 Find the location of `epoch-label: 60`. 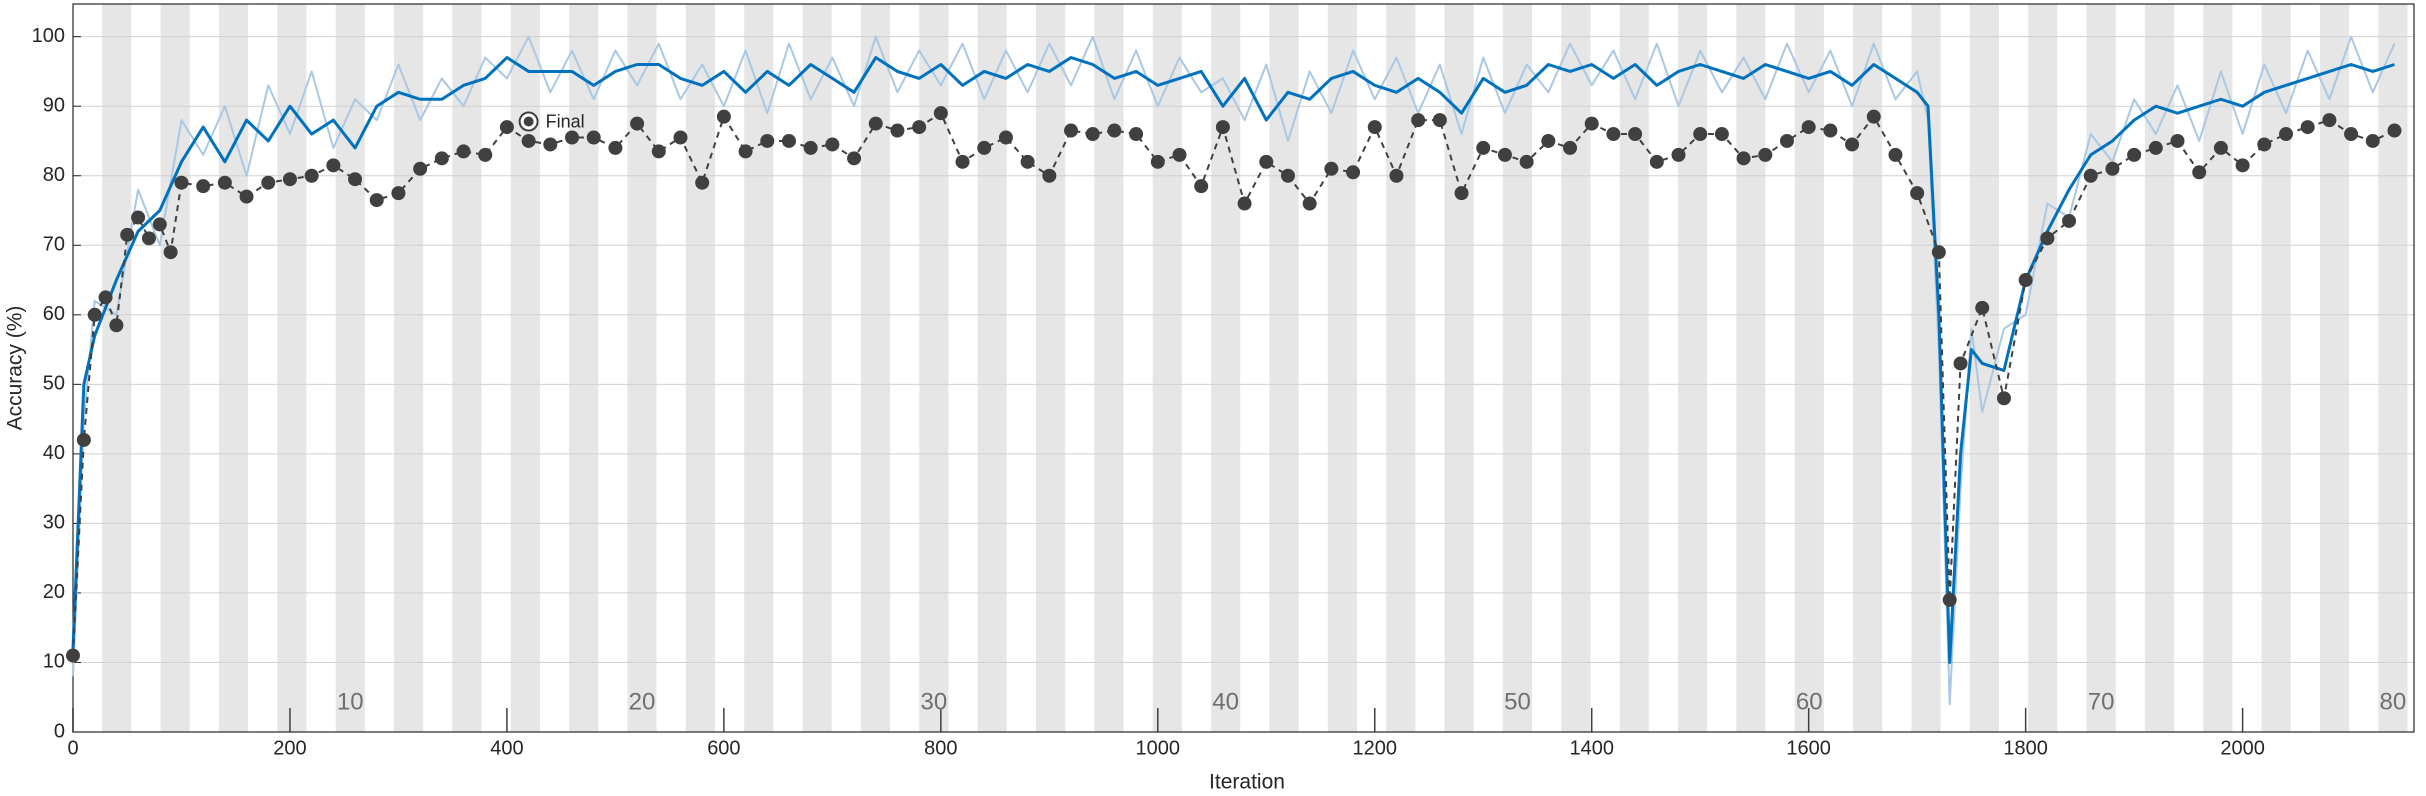

epoch-label: 60 is located at coordinates (1809, 701).